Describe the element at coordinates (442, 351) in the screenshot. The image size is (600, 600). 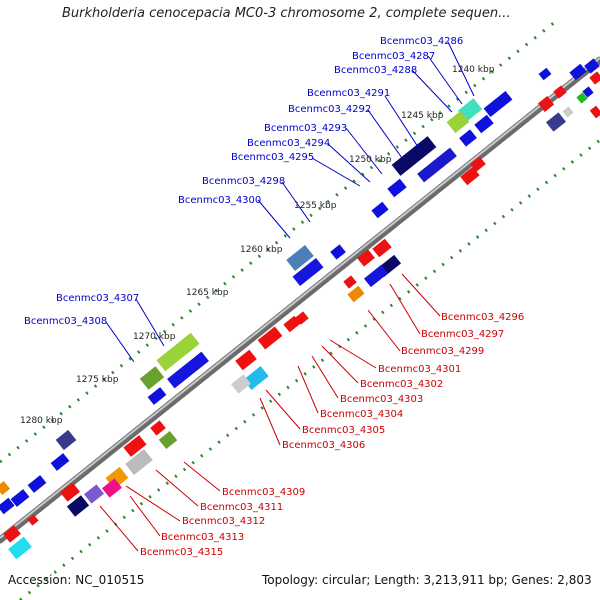
I see `gene-label: Bcenmc03_4299` at that location.